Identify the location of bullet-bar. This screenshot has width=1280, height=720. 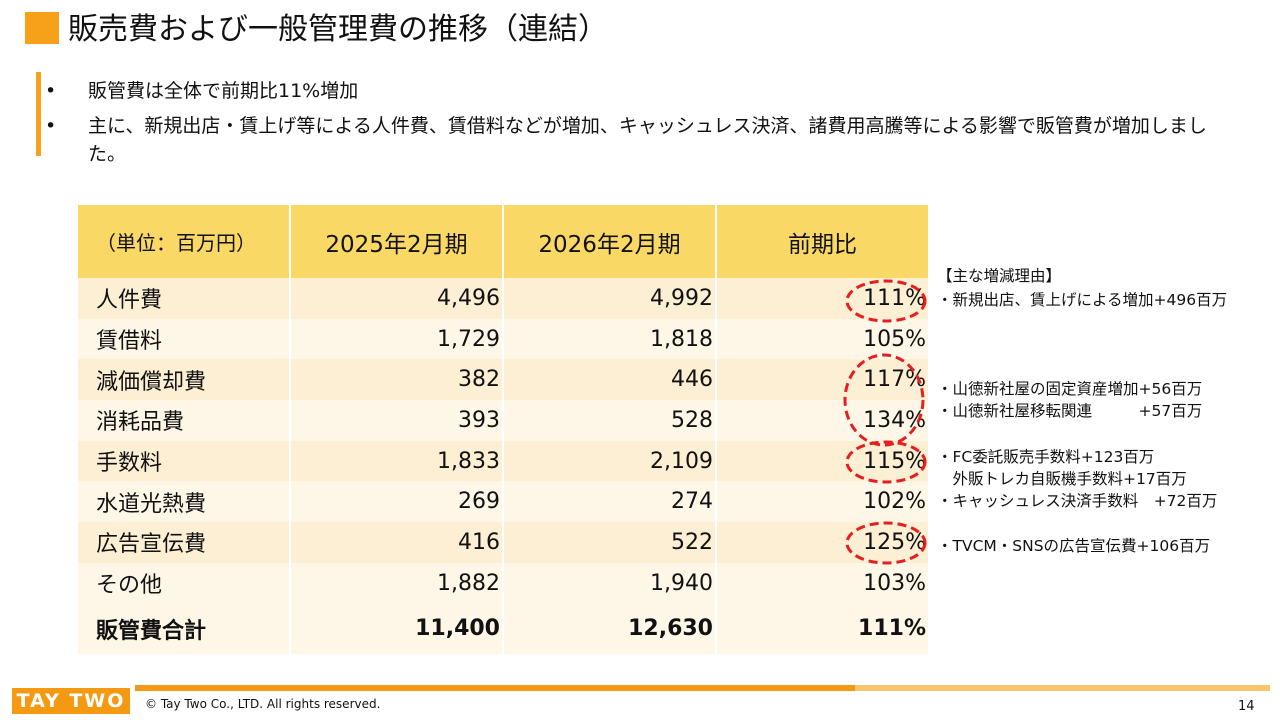
(38, 114).